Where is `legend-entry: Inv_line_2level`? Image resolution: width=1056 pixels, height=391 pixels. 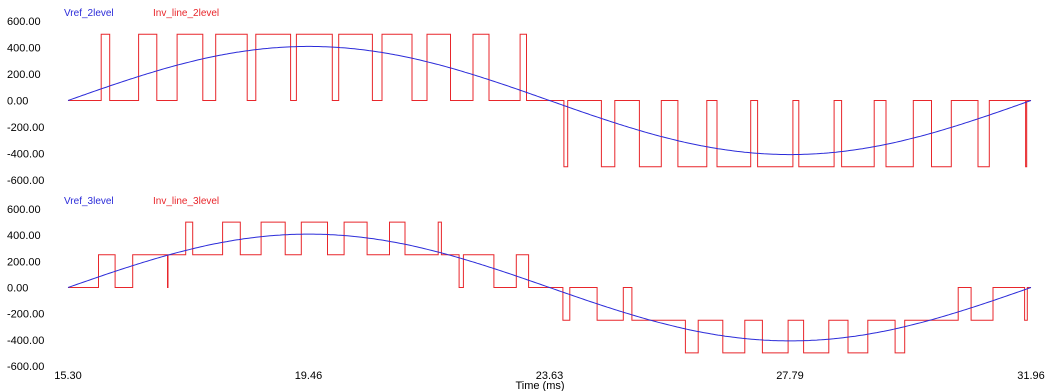
legend-entry: Inv_line_2level is located at coordinates (186, 13).